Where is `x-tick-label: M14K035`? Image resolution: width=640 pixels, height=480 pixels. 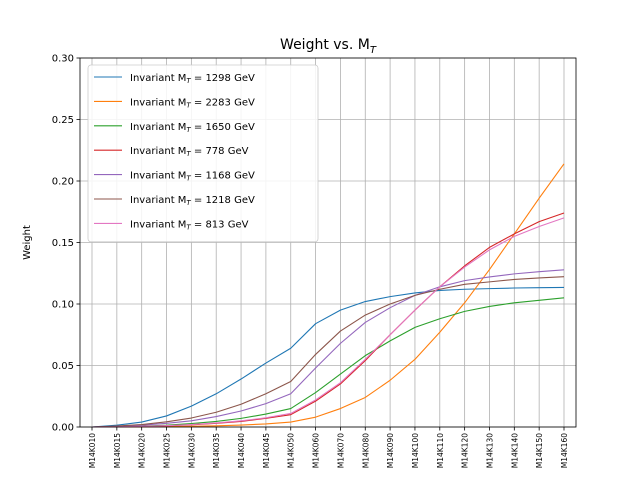 x-tick-label: M14K035 is located at coordinates (216, 450).